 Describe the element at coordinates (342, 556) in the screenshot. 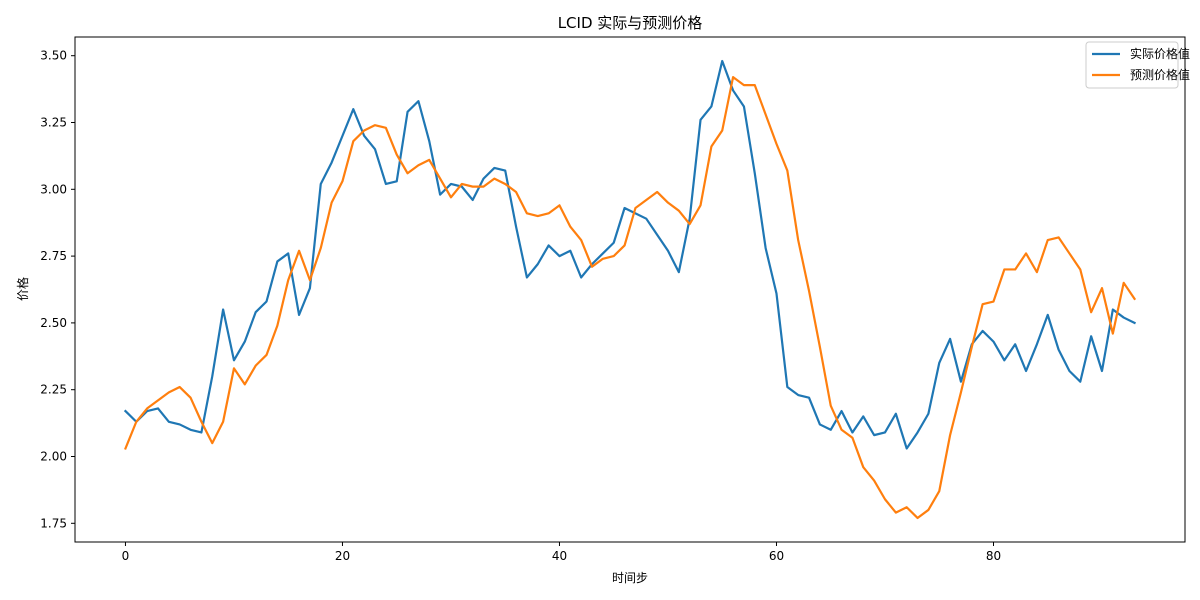

I see `x-tick-label: 20` at that location.